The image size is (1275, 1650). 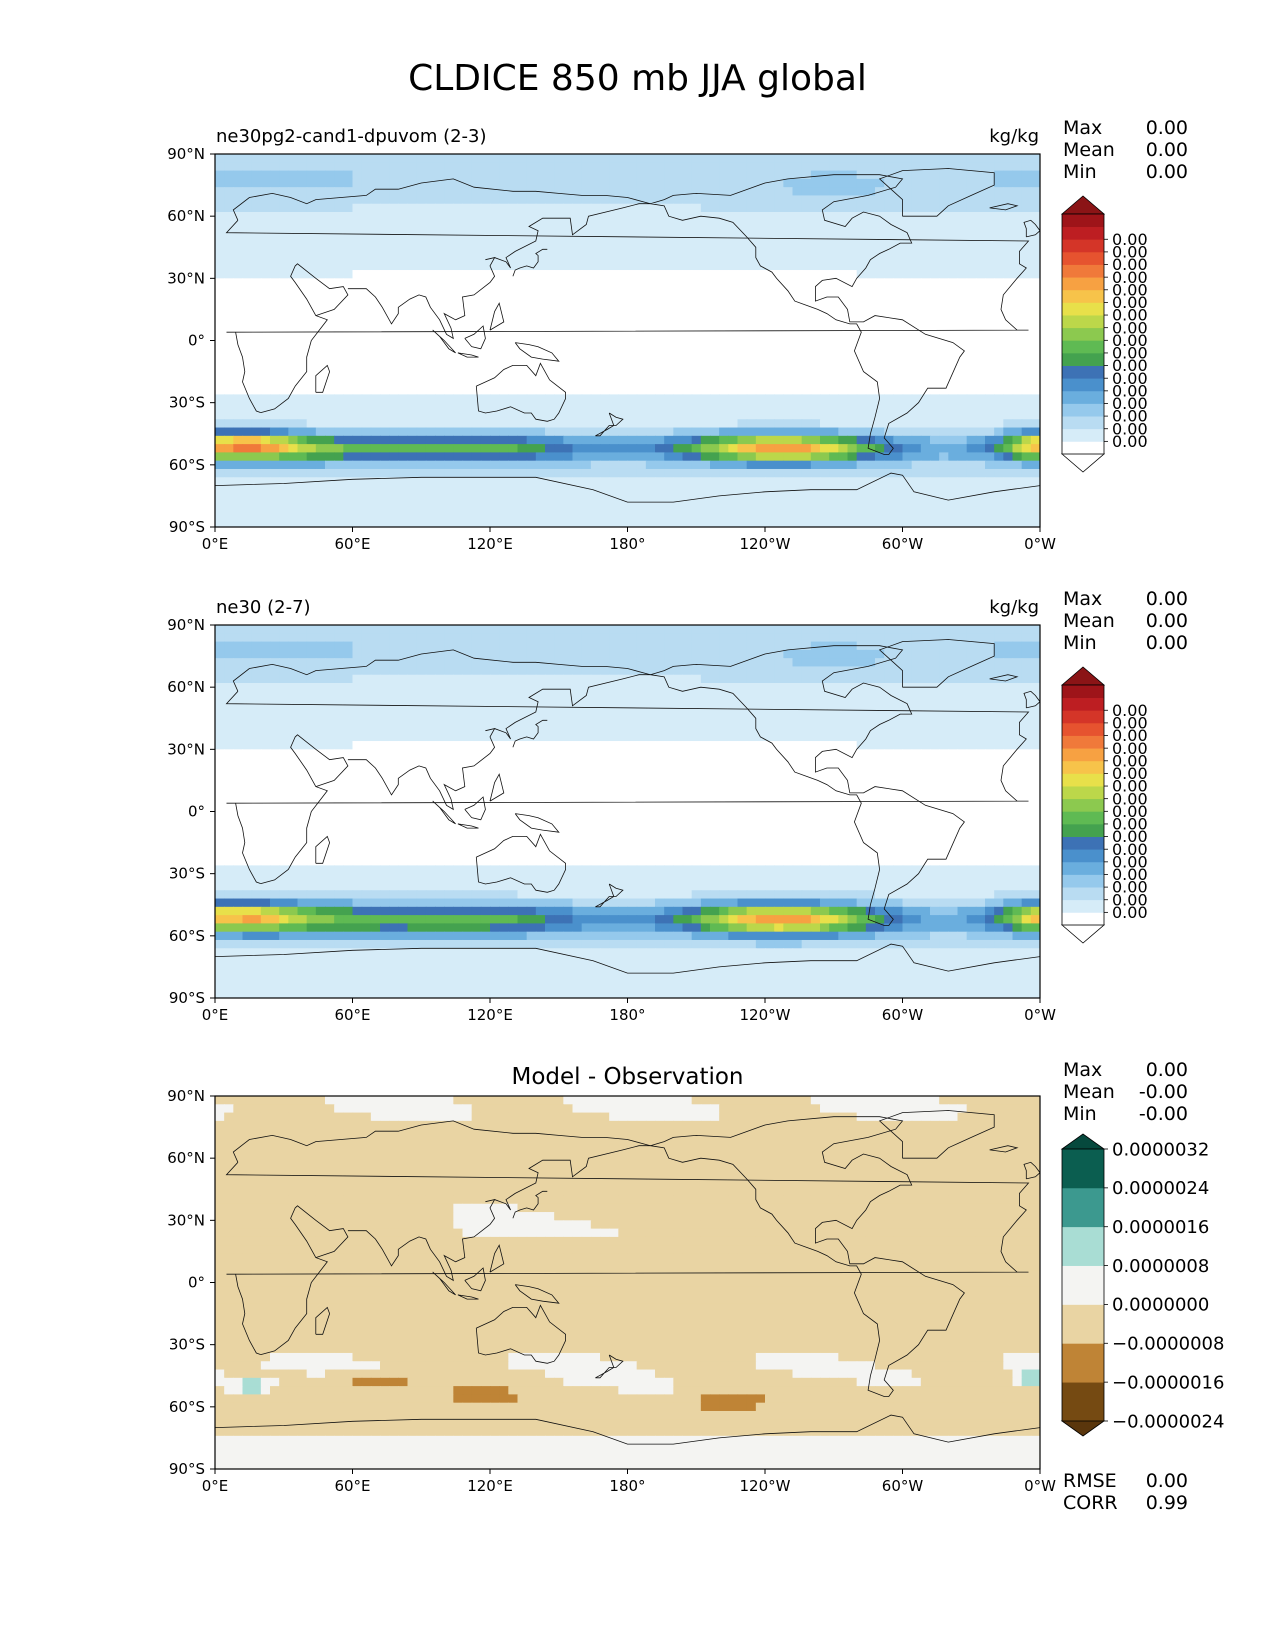 I want to click on y-tick-label: 0°, so click(x=196, y=341).